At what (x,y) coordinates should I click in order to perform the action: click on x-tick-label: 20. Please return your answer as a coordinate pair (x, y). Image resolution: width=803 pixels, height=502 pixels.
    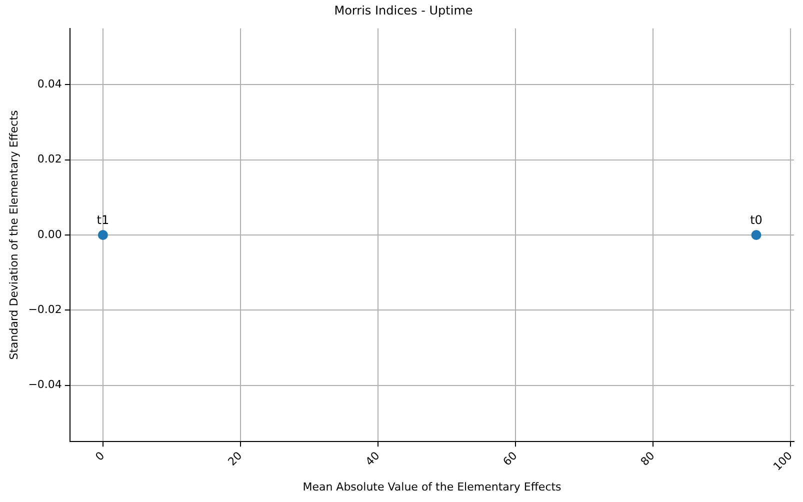
    Looking at the image, I should click on (235, 458).